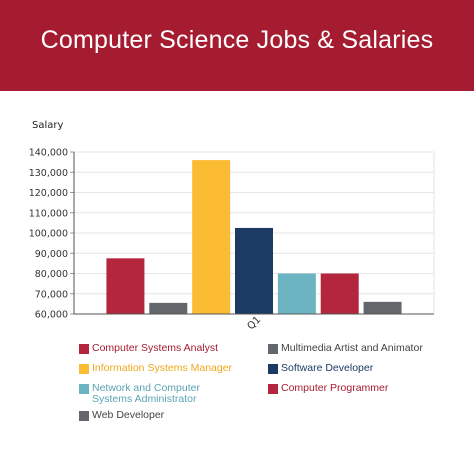 The image size is (474, 464). Describe the element at coordinates (128, 415) in the screenshot. I see `legend-label: Web Developer` at that location.